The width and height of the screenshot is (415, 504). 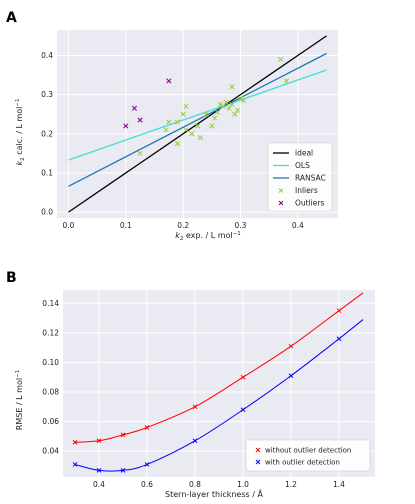 I want to click on chart-b-xlabel: Stern-layer thickness / Å, so click(x=214, y=493).